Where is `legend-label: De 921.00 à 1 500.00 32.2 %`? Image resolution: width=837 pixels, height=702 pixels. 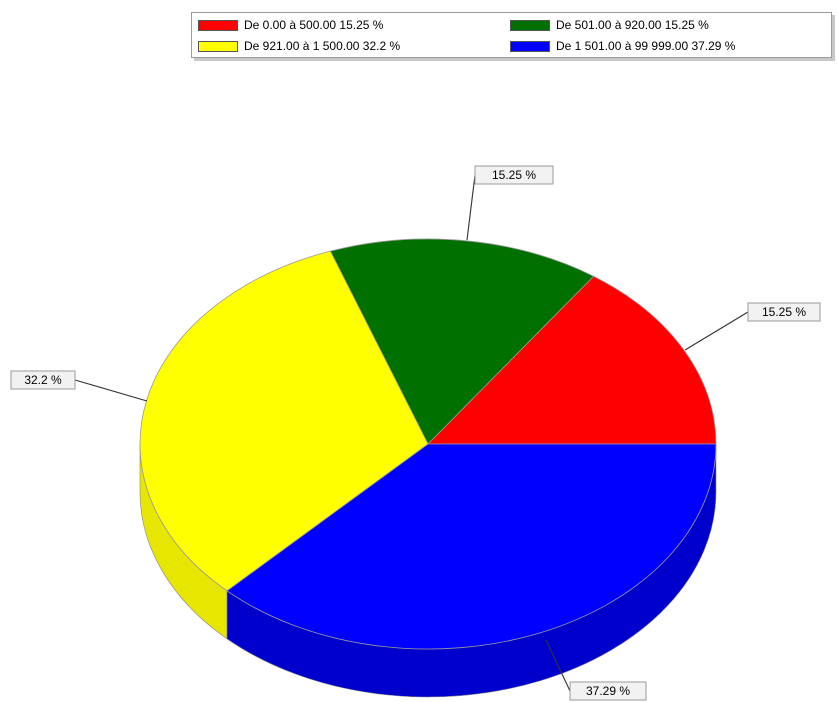
legend-label: De 921.00 à 1 500.00 32.2 % is located at coordinates (322, 46).